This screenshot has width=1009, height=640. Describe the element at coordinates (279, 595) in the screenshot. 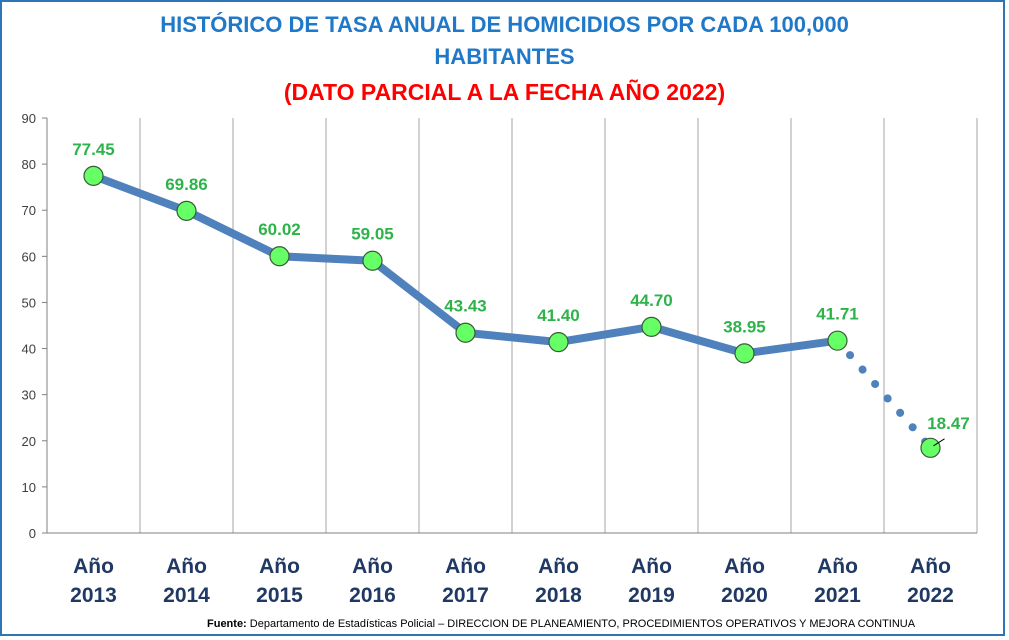

I see `category-label: 2015` at that location.